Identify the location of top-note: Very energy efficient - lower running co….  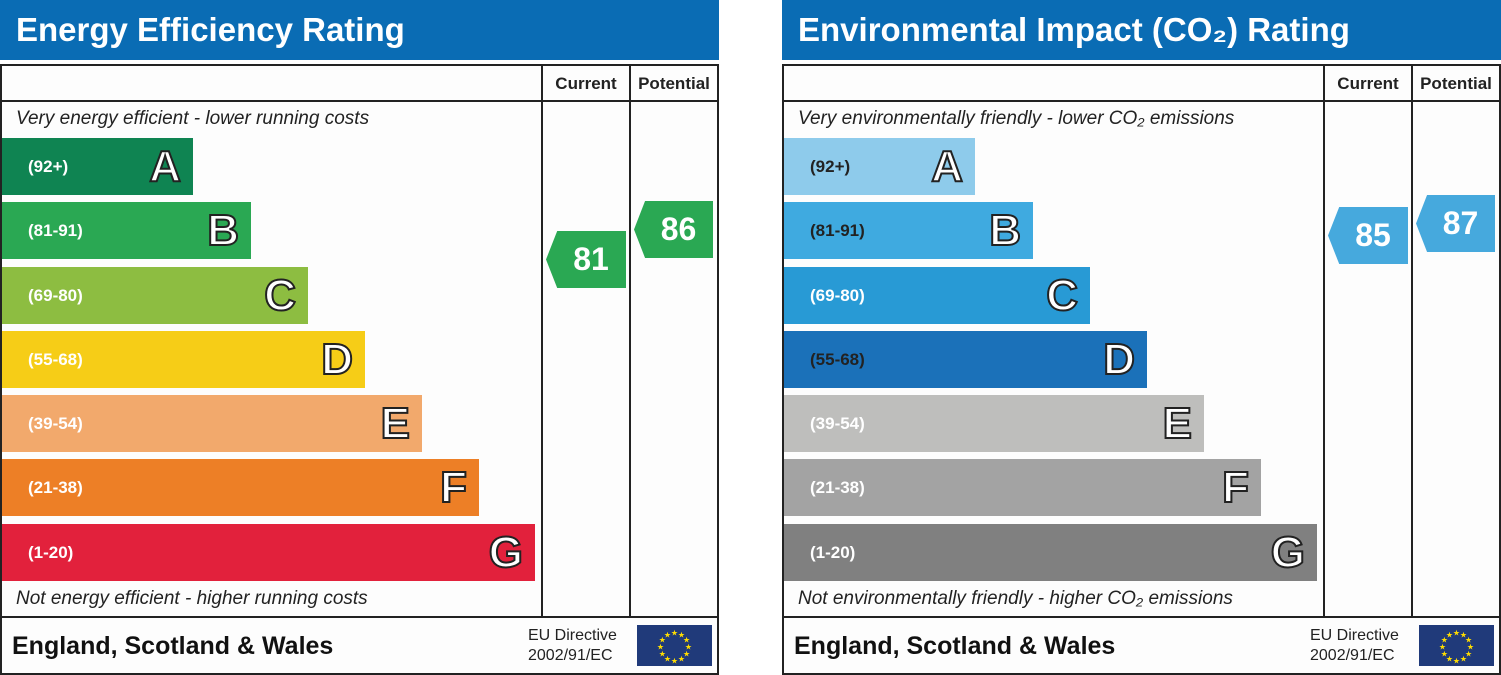
(193, 118).